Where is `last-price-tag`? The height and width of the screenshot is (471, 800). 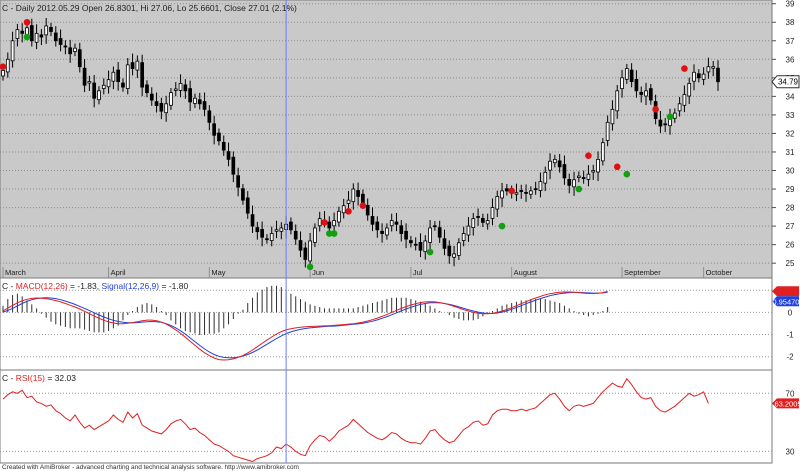 last-price-tag is located at coordinates (785, 82).